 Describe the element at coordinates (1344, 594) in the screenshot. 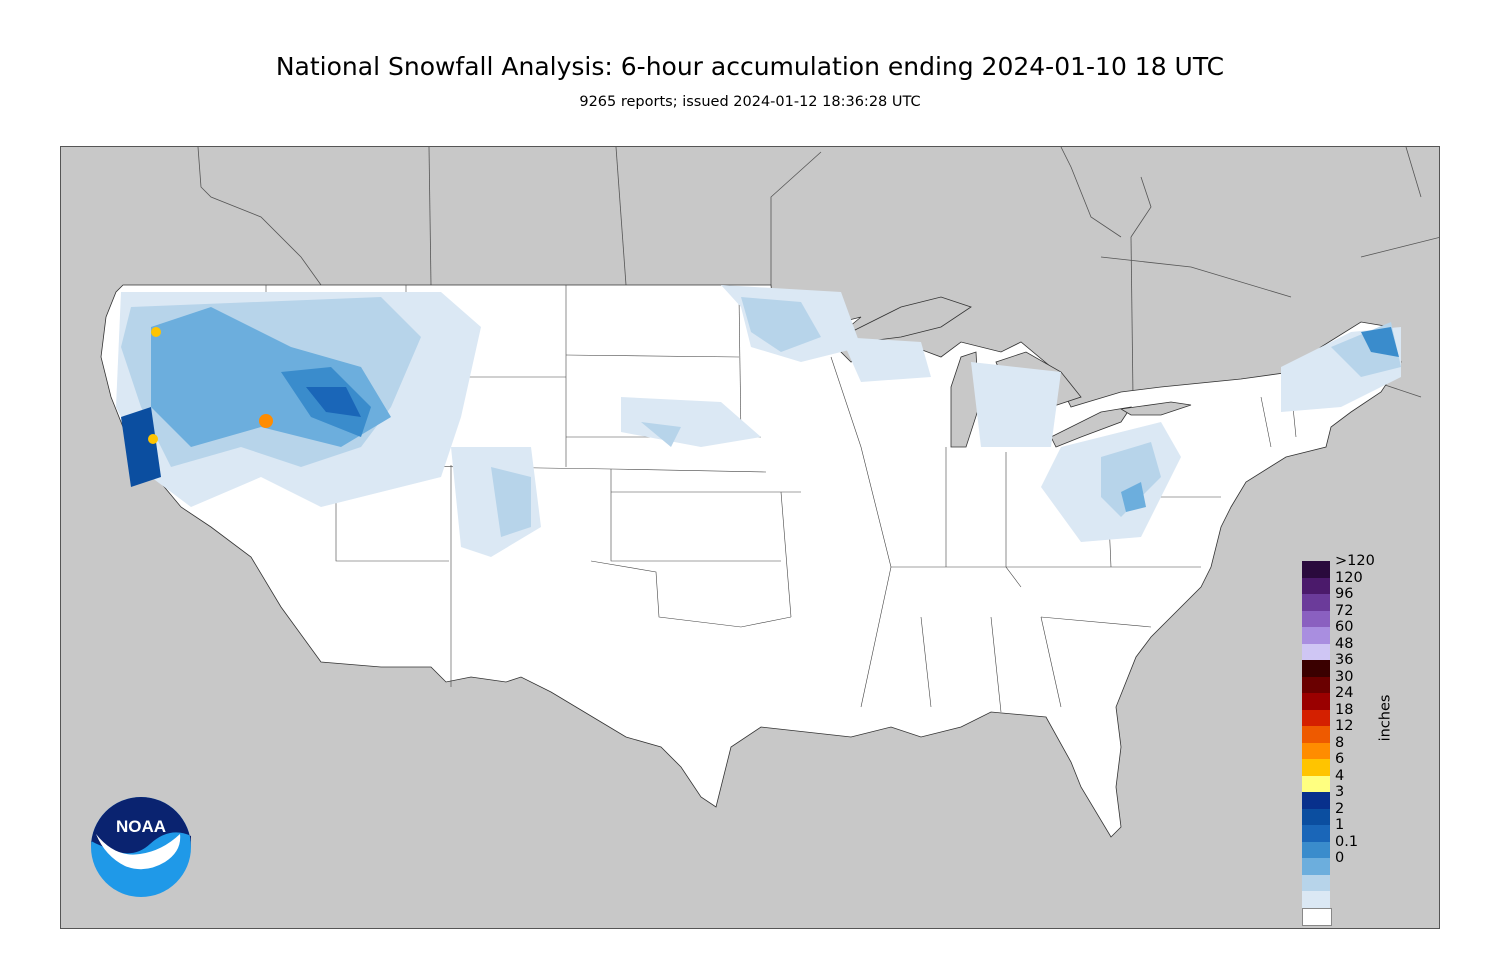

I see `legend-label: 96` at that location.